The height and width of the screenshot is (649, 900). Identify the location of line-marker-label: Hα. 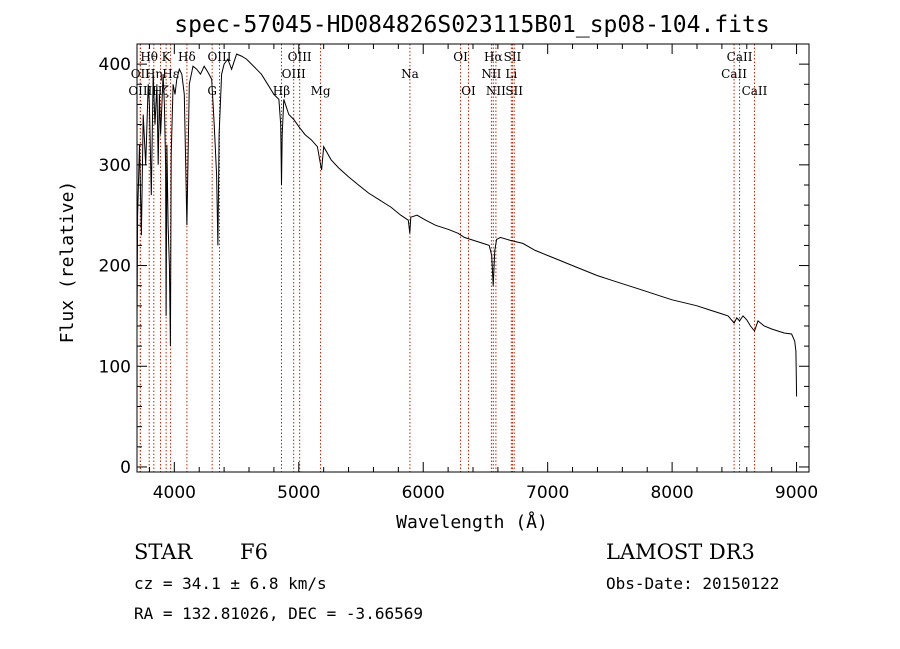
(493, 57).